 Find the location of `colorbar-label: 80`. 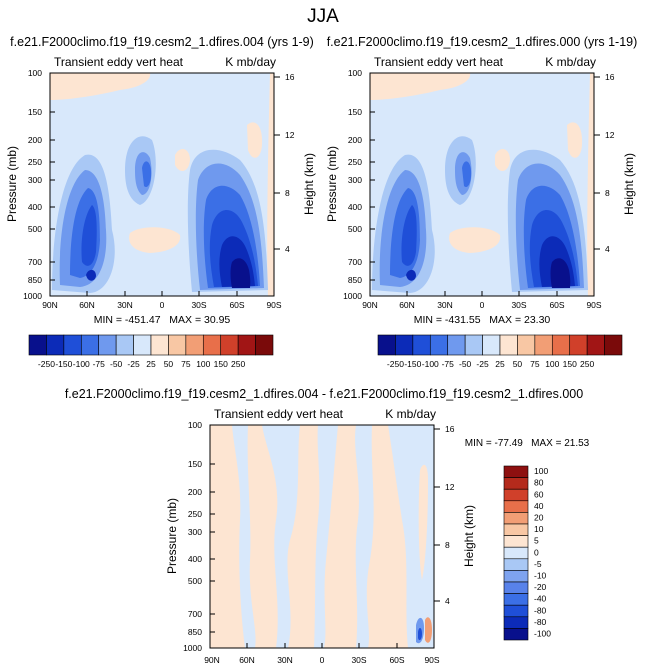

colorbar-label: 80 is located at coordinates (539, 483).